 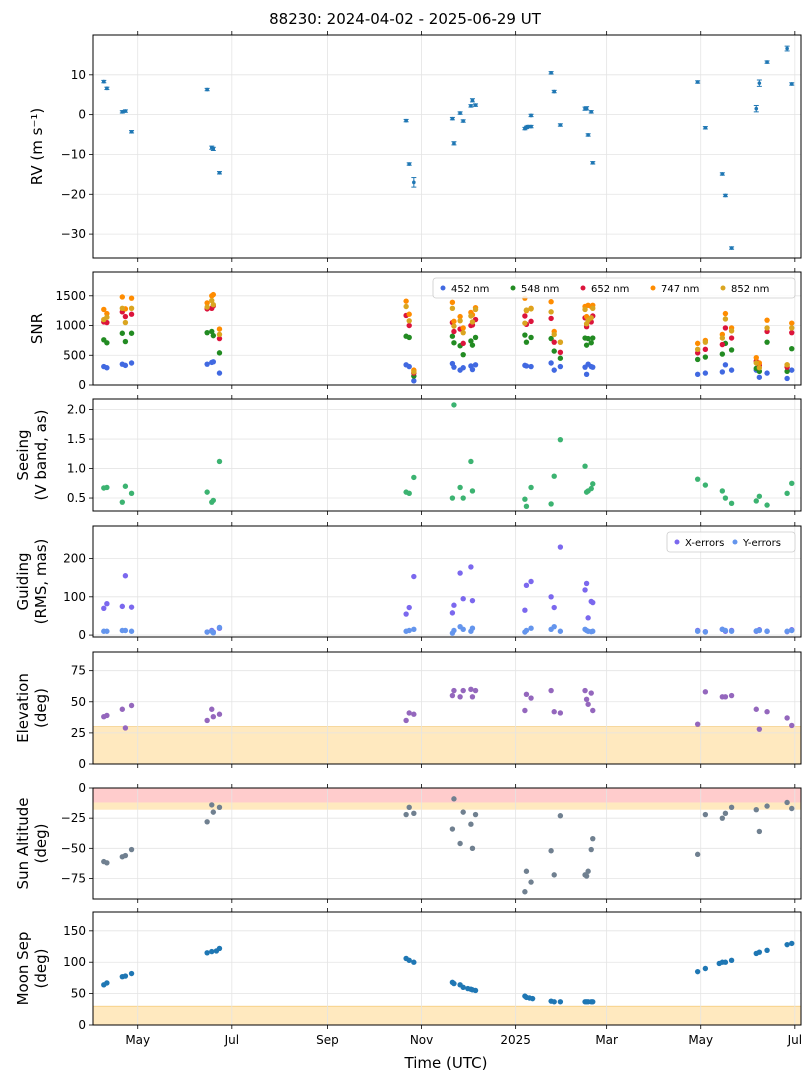 What do you see at coordinates (32, 454) in the screenshot?
I see `y-axis-label: Seeing(V band, as)` at bounding box center [32, 454].